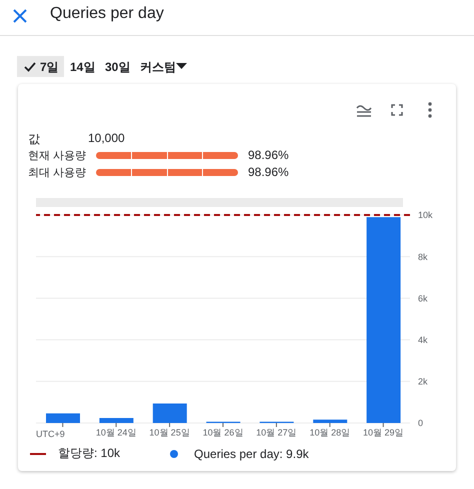 This screenshot has height=489, width=474. I want to click on text: 최대 사용량, so click(57, 173).